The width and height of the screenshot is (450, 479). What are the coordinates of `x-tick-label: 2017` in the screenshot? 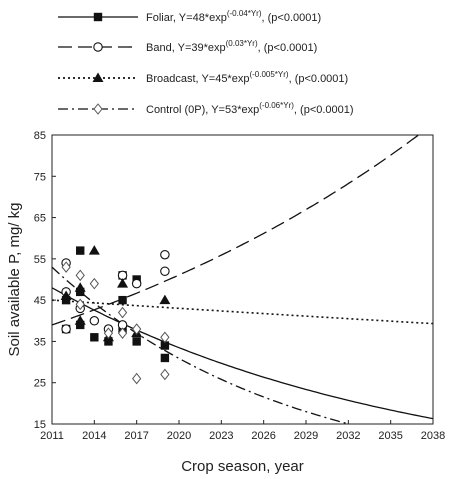 It's located at (136, 436).